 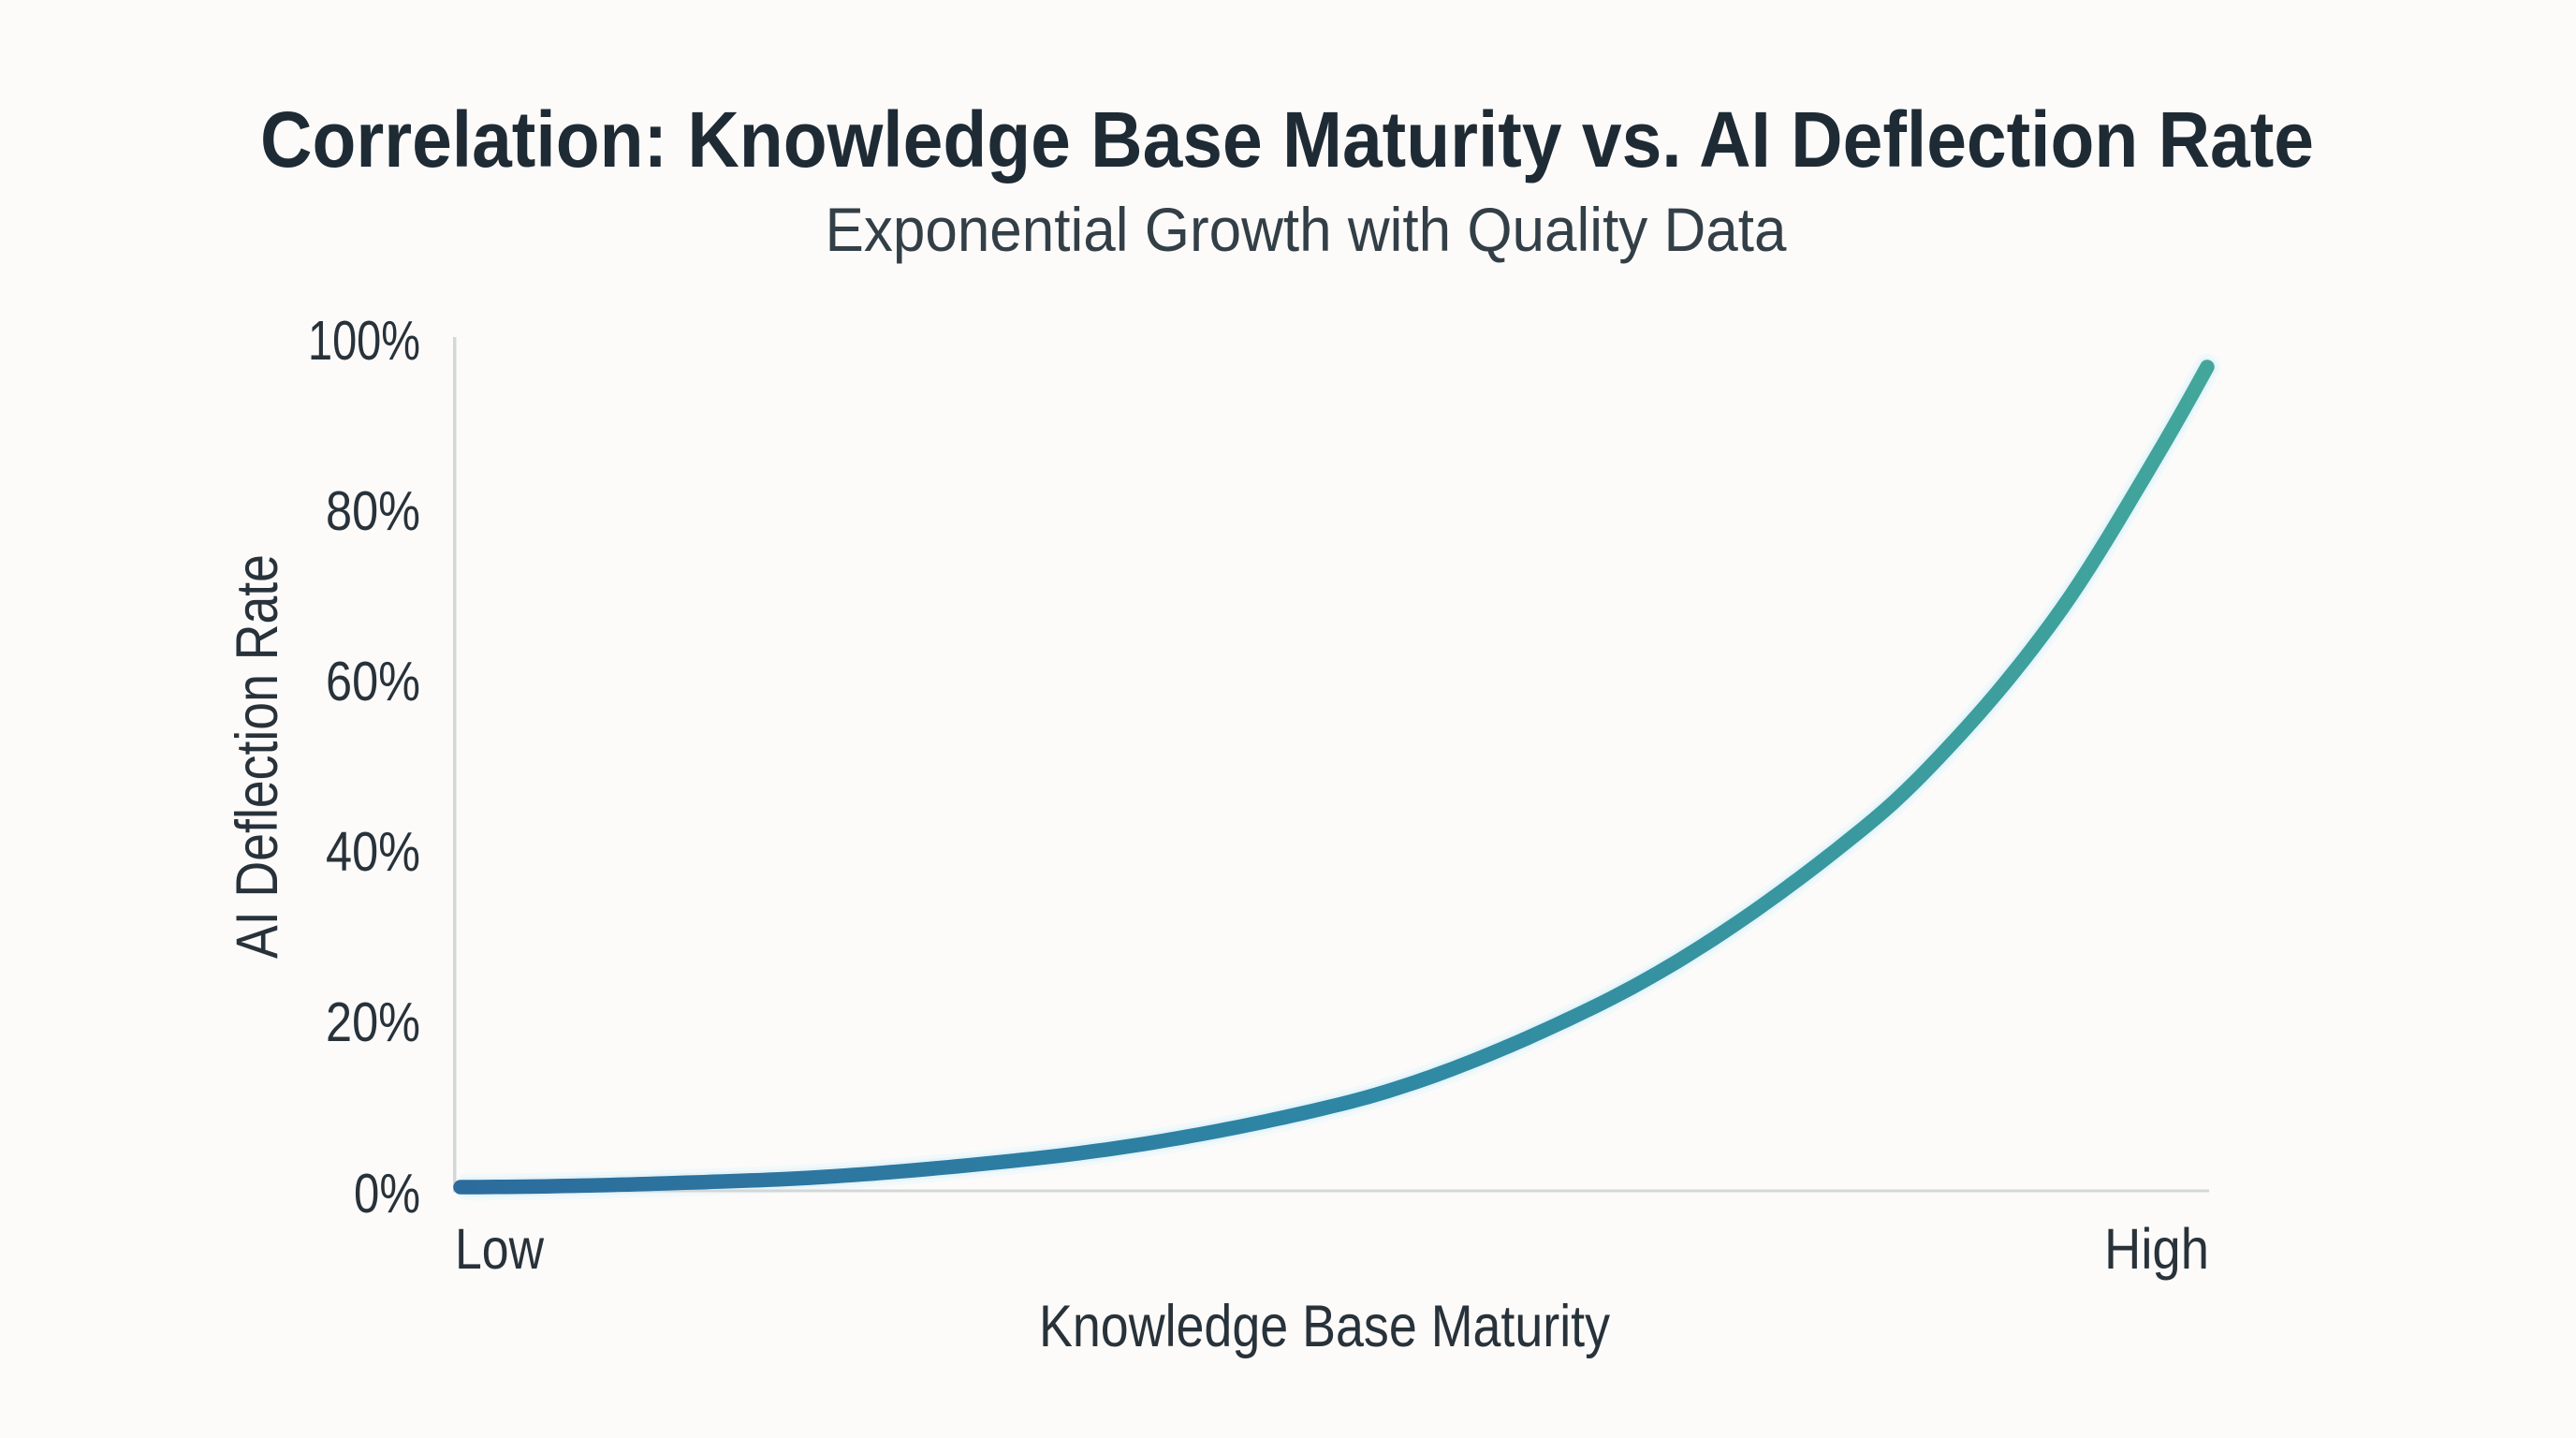 What do you see at coordinates (500, 1249) in the screenshot?
I see `svg-text: Low` at bounding box center [500, 1249].